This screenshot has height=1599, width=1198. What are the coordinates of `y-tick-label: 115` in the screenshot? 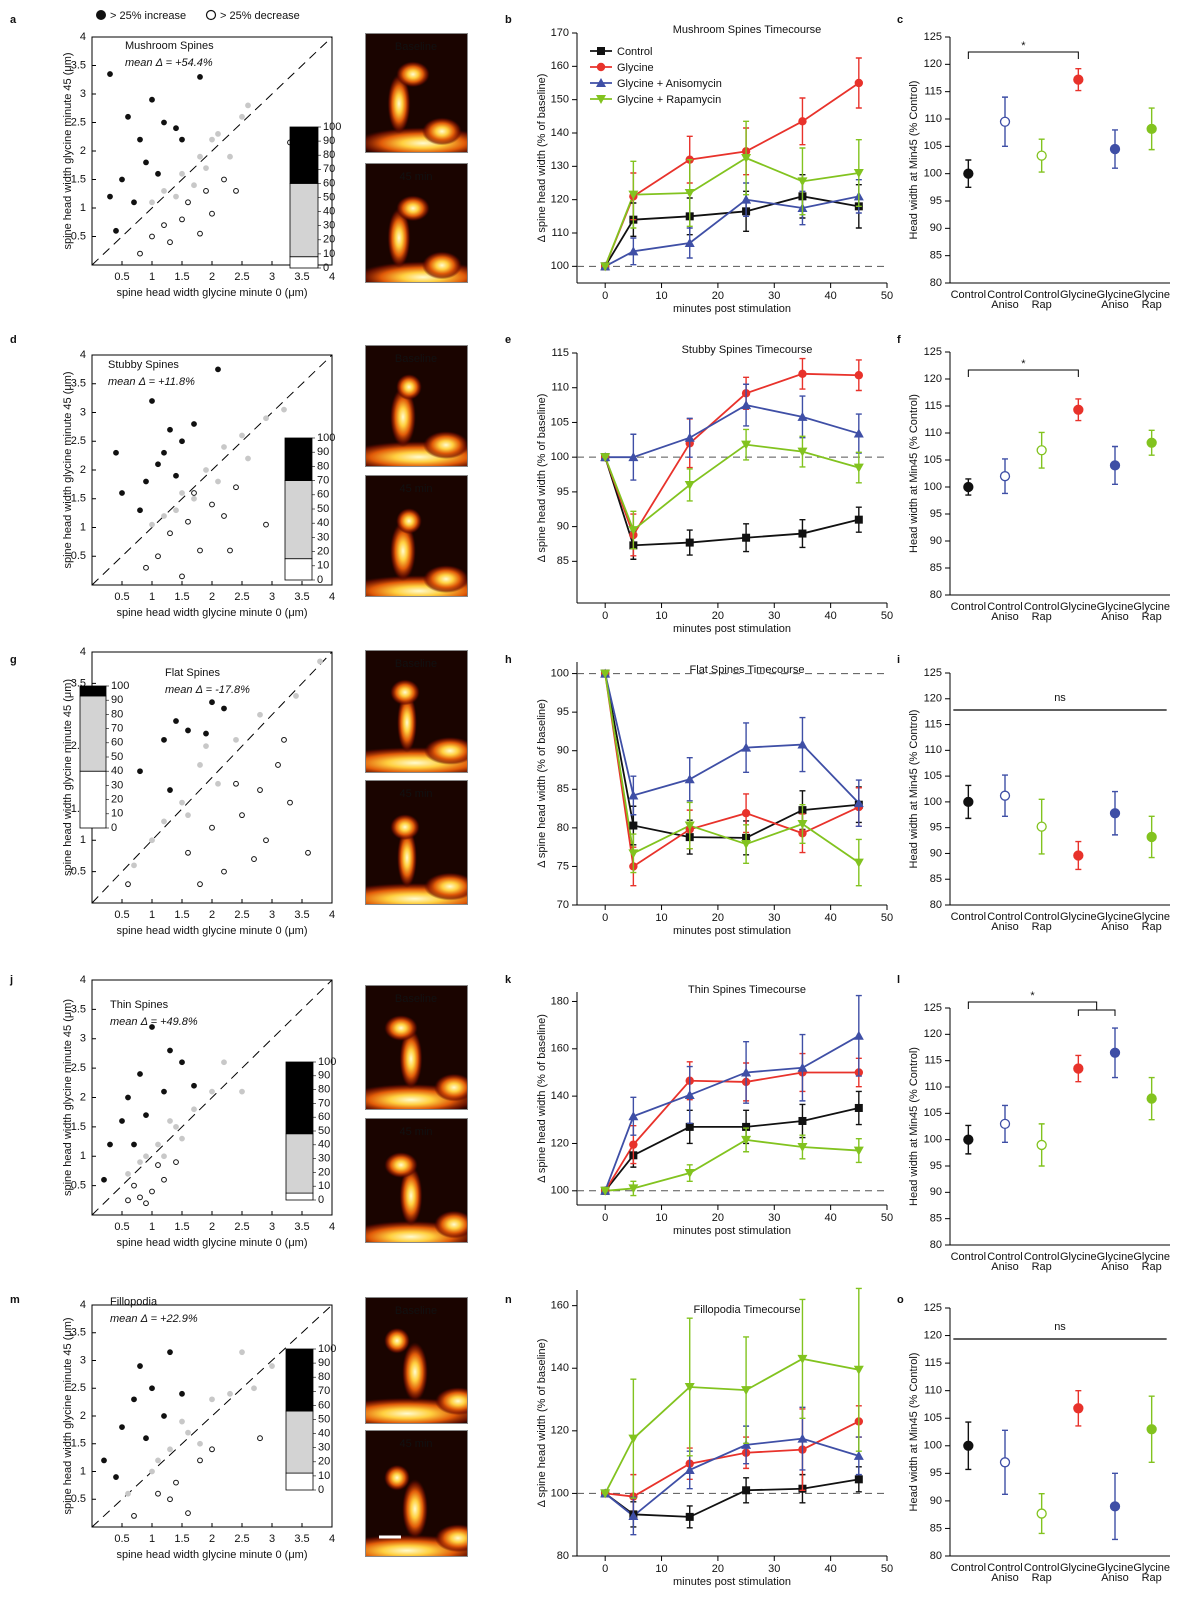 It's located at (933, 724).